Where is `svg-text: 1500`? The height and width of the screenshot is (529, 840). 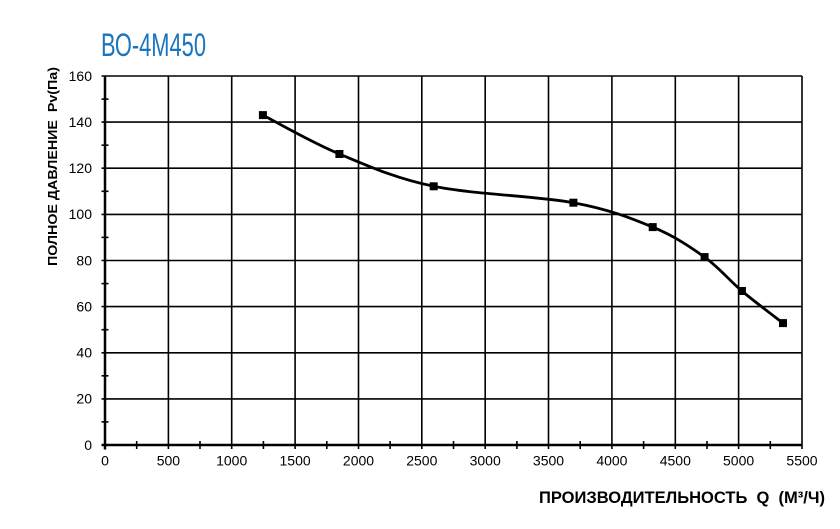
svg-text: 1500 is located at coordinates (295, 461).